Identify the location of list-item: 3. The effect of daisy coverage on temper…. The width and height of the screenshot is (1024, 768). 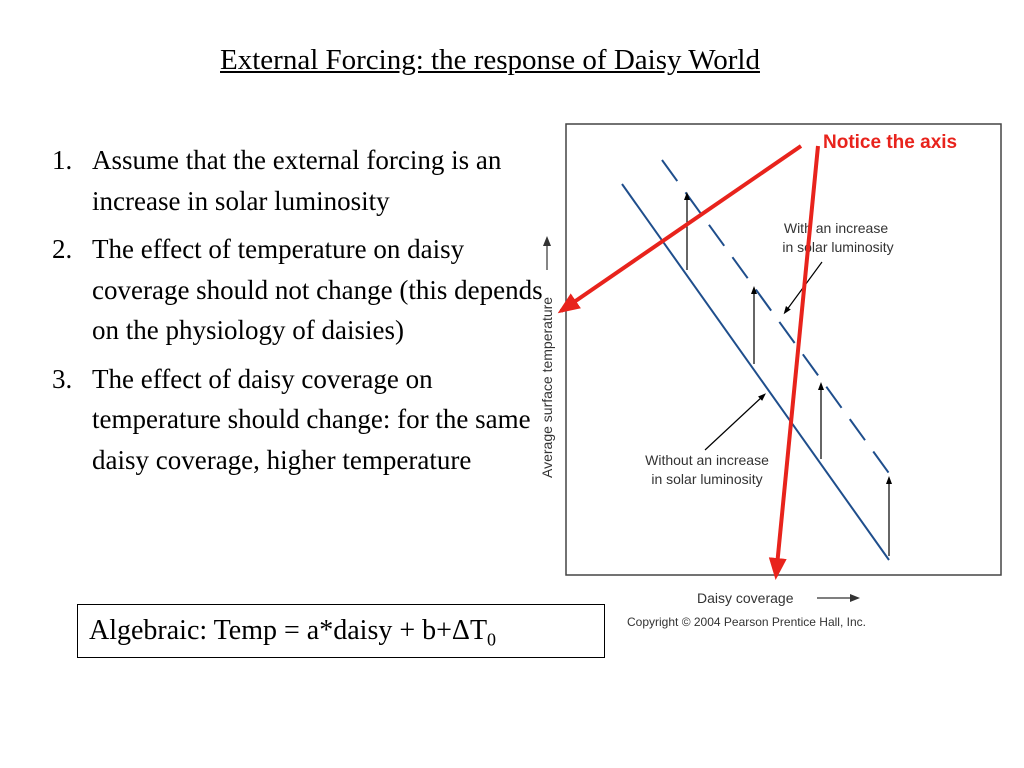
(302, 420).